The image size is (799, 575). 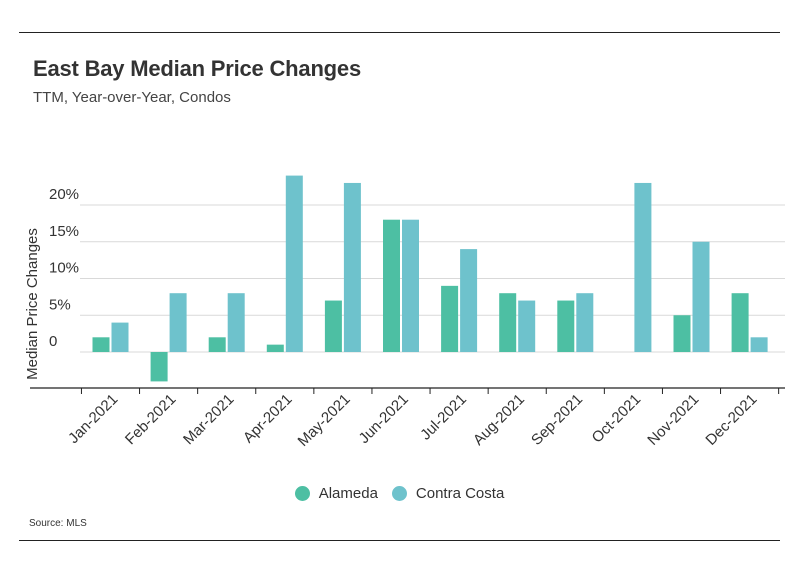 What do you see at coordinates (399, 540) in the screenshot?
I see `bottom-rule` at bounding box center [399, 540].